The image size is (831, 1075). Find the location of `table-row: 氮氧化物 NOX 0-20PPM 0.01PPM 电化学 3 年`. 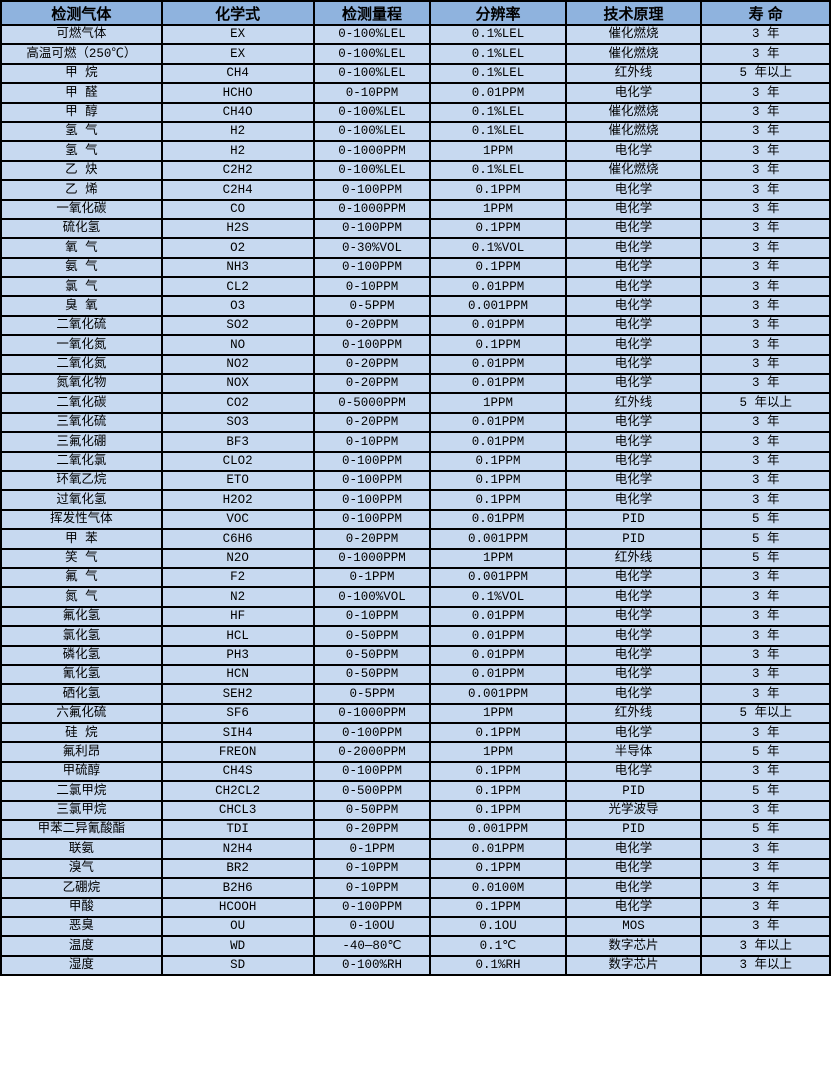

table-row: 氮氧化物 NOX 0-20PPM 0.01PPM 电化学 3 年 is located at coordinates (415, 384).